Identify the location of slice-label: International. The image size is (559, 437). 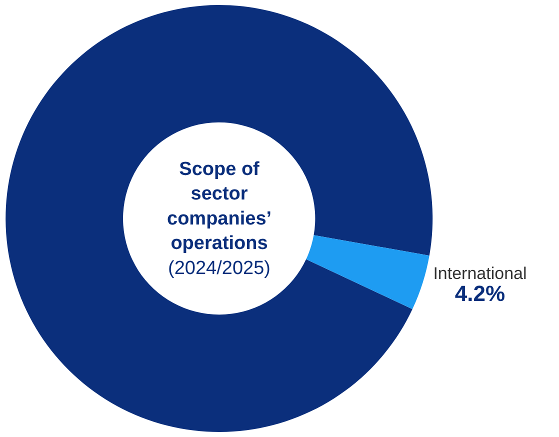
(480, 273).